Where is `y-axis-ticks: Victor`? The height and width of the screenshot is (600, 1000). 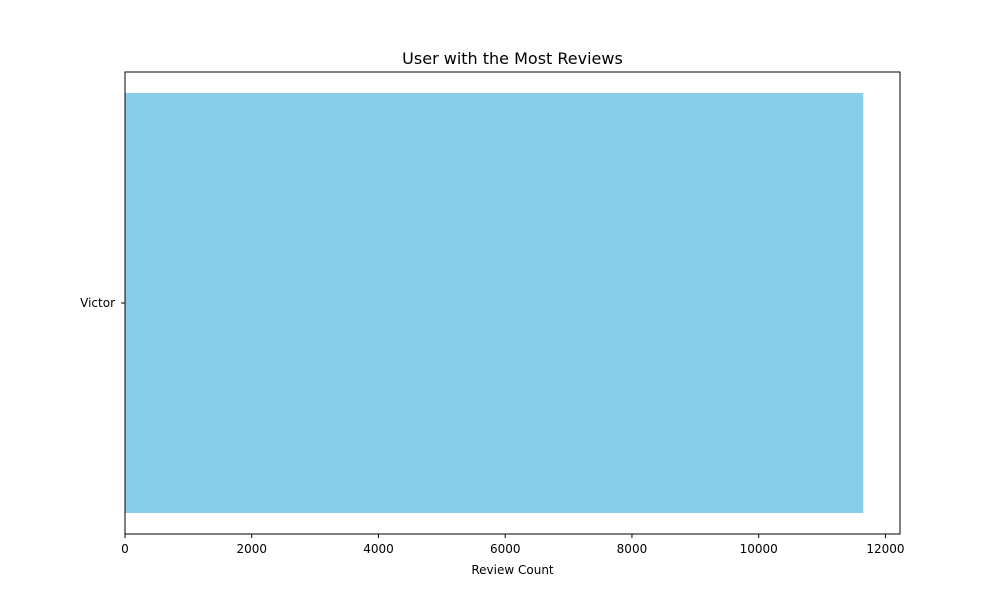 y-axis-ticks: Victor is located at coordinates (102, 303).